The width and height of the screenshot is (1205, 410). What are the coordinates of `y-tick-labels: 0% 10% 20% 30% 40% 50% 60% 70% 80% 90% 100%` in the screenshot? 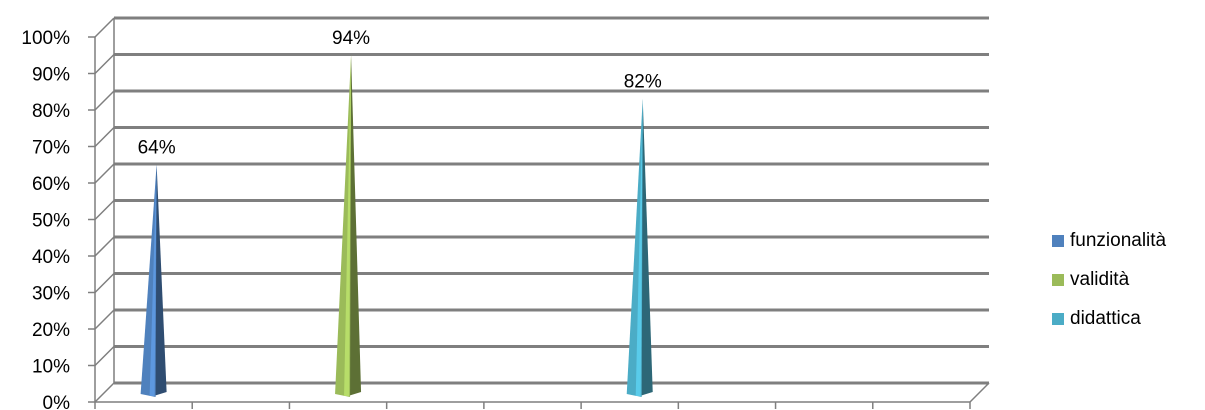 It's located at (45, 219).